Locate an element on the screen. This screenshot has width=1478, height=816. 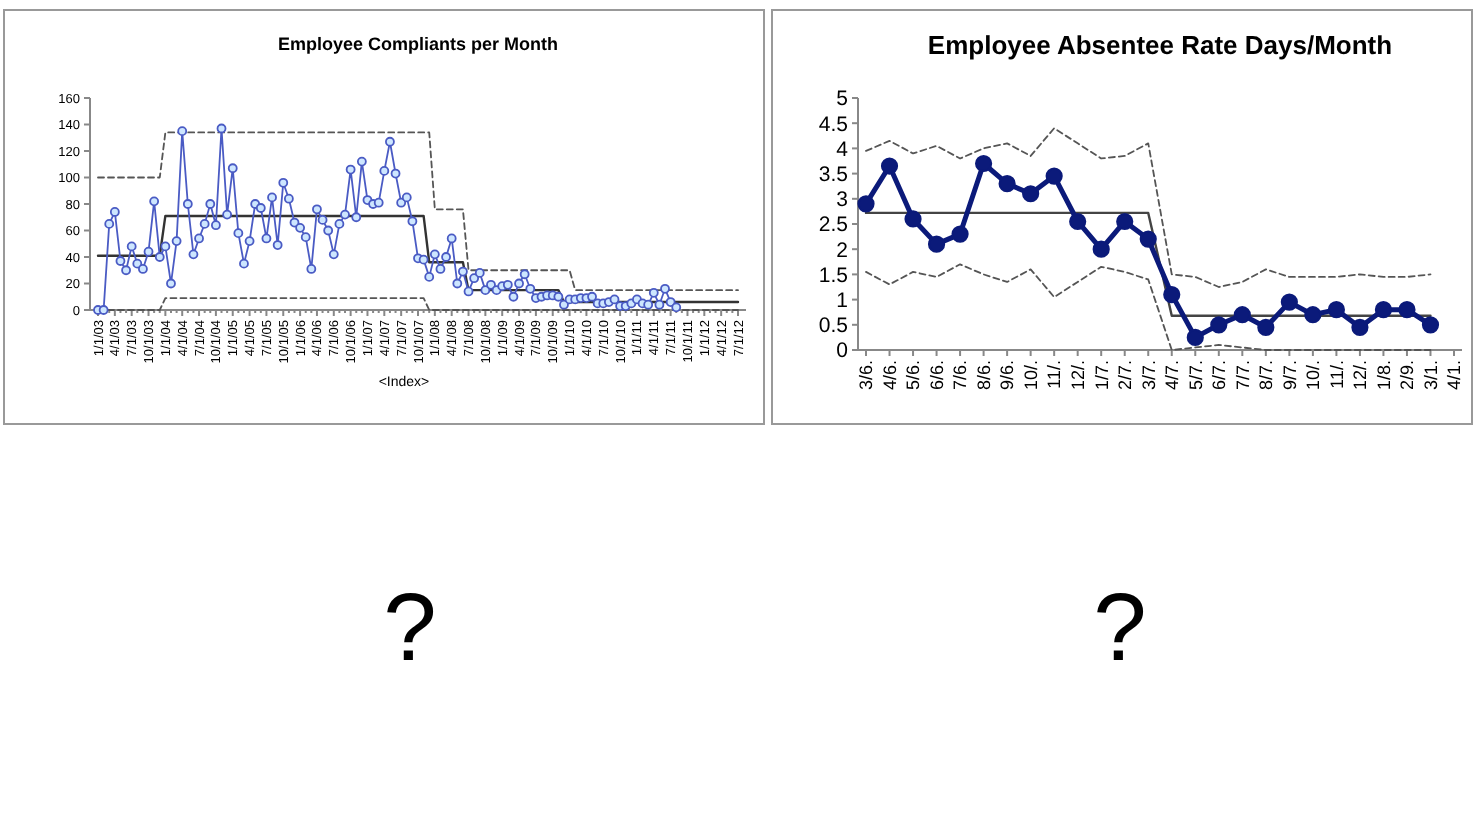
y-tick-label: 4 is located at coordinates (842, 149).